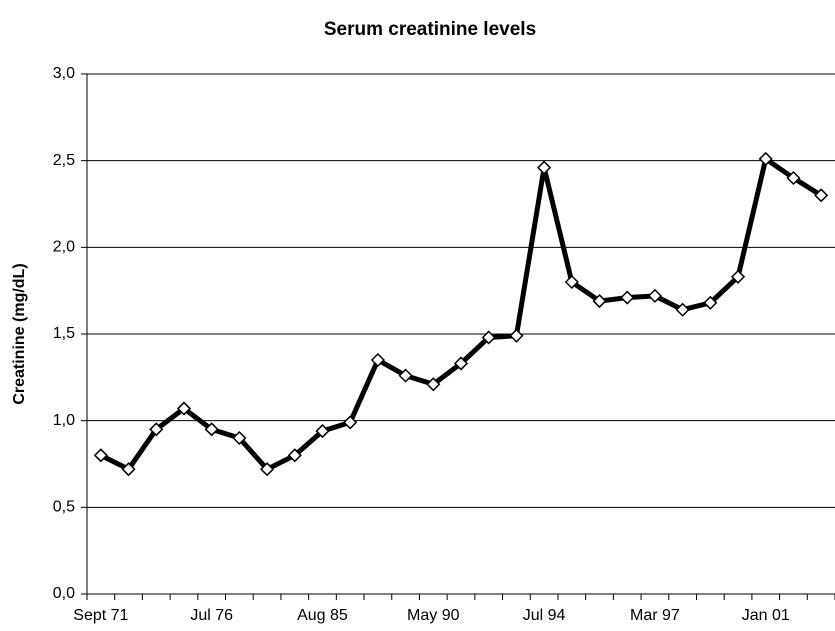 The image size is (835, 631). I want to click on y-tick-label: 3,0, so click(64, 73).